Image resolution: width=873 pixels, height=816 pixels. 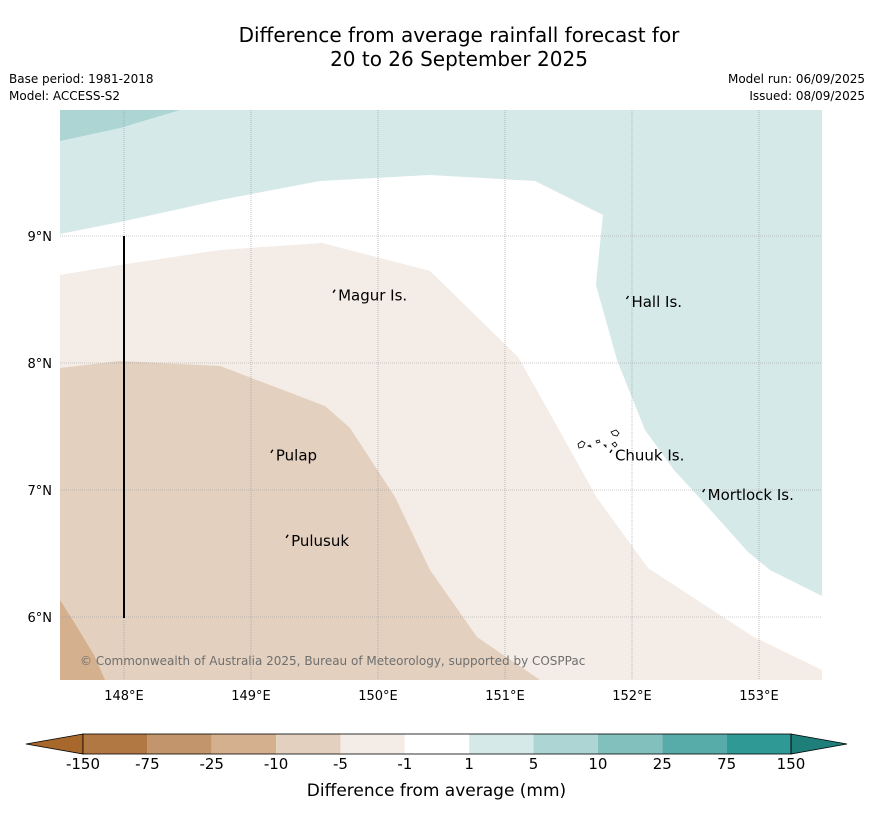 What do you see at coordinates (211, 764) in the screenshot?
I see `legend-tick-label: -25` at bounding box center [211, 764].